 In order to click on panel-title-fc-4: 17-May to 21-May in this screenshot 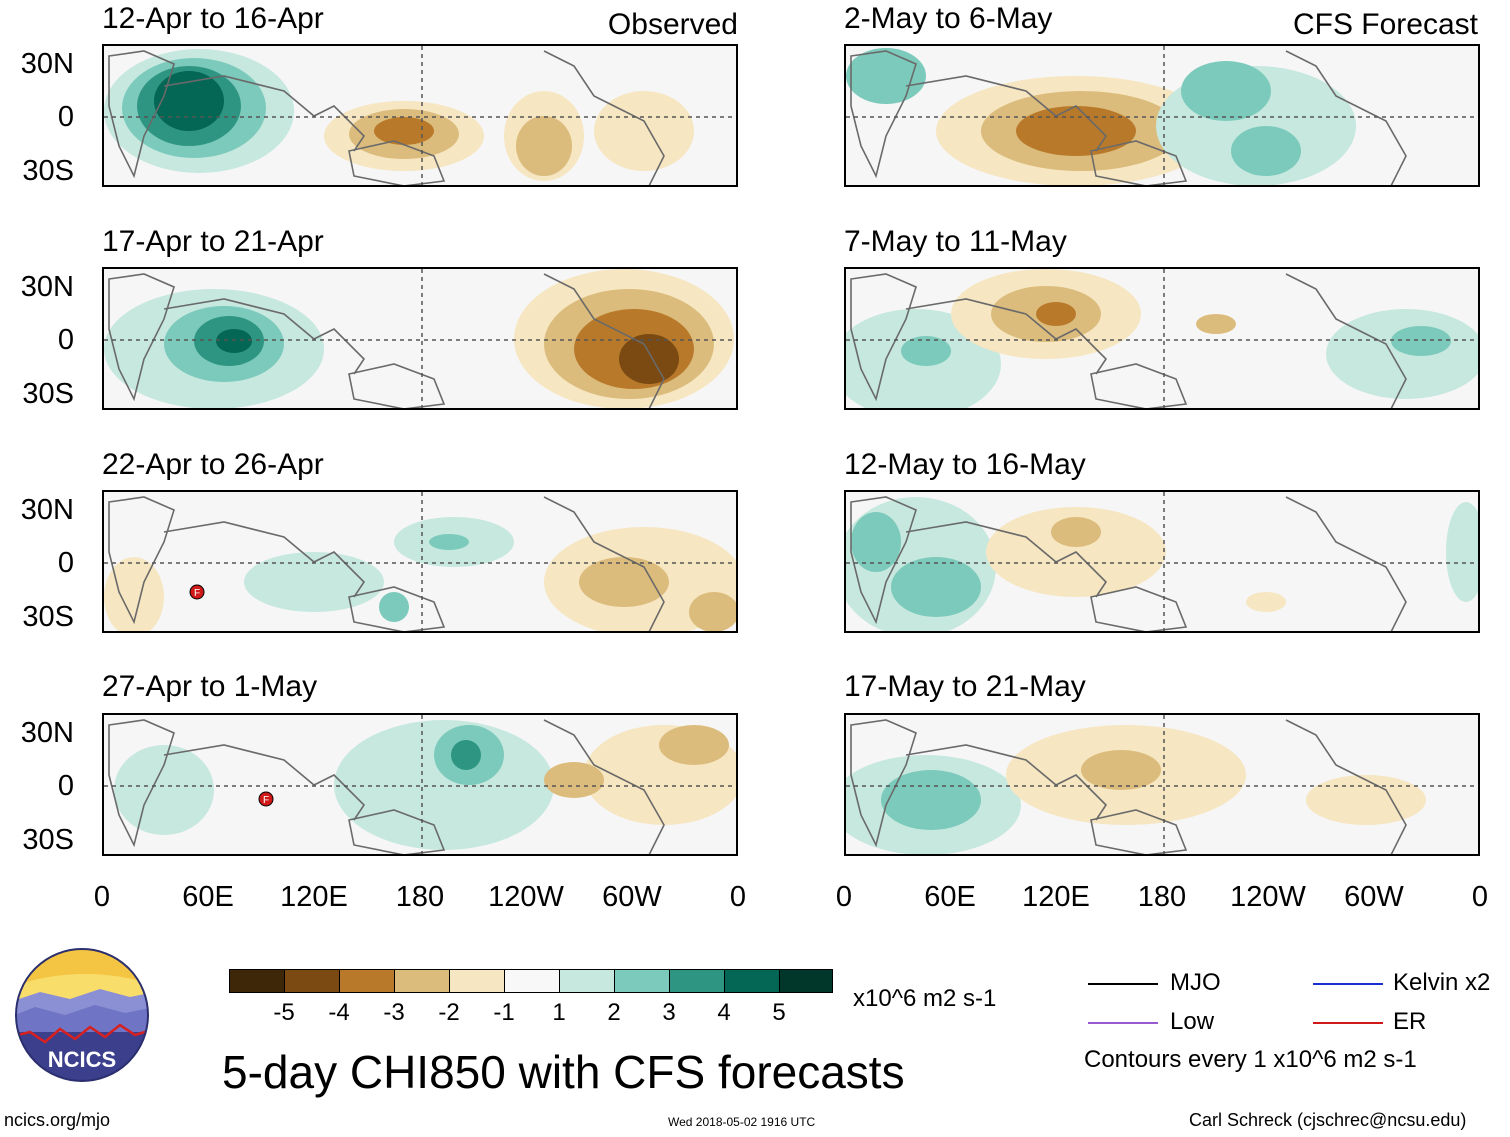, I will do `click(965, 686)`.